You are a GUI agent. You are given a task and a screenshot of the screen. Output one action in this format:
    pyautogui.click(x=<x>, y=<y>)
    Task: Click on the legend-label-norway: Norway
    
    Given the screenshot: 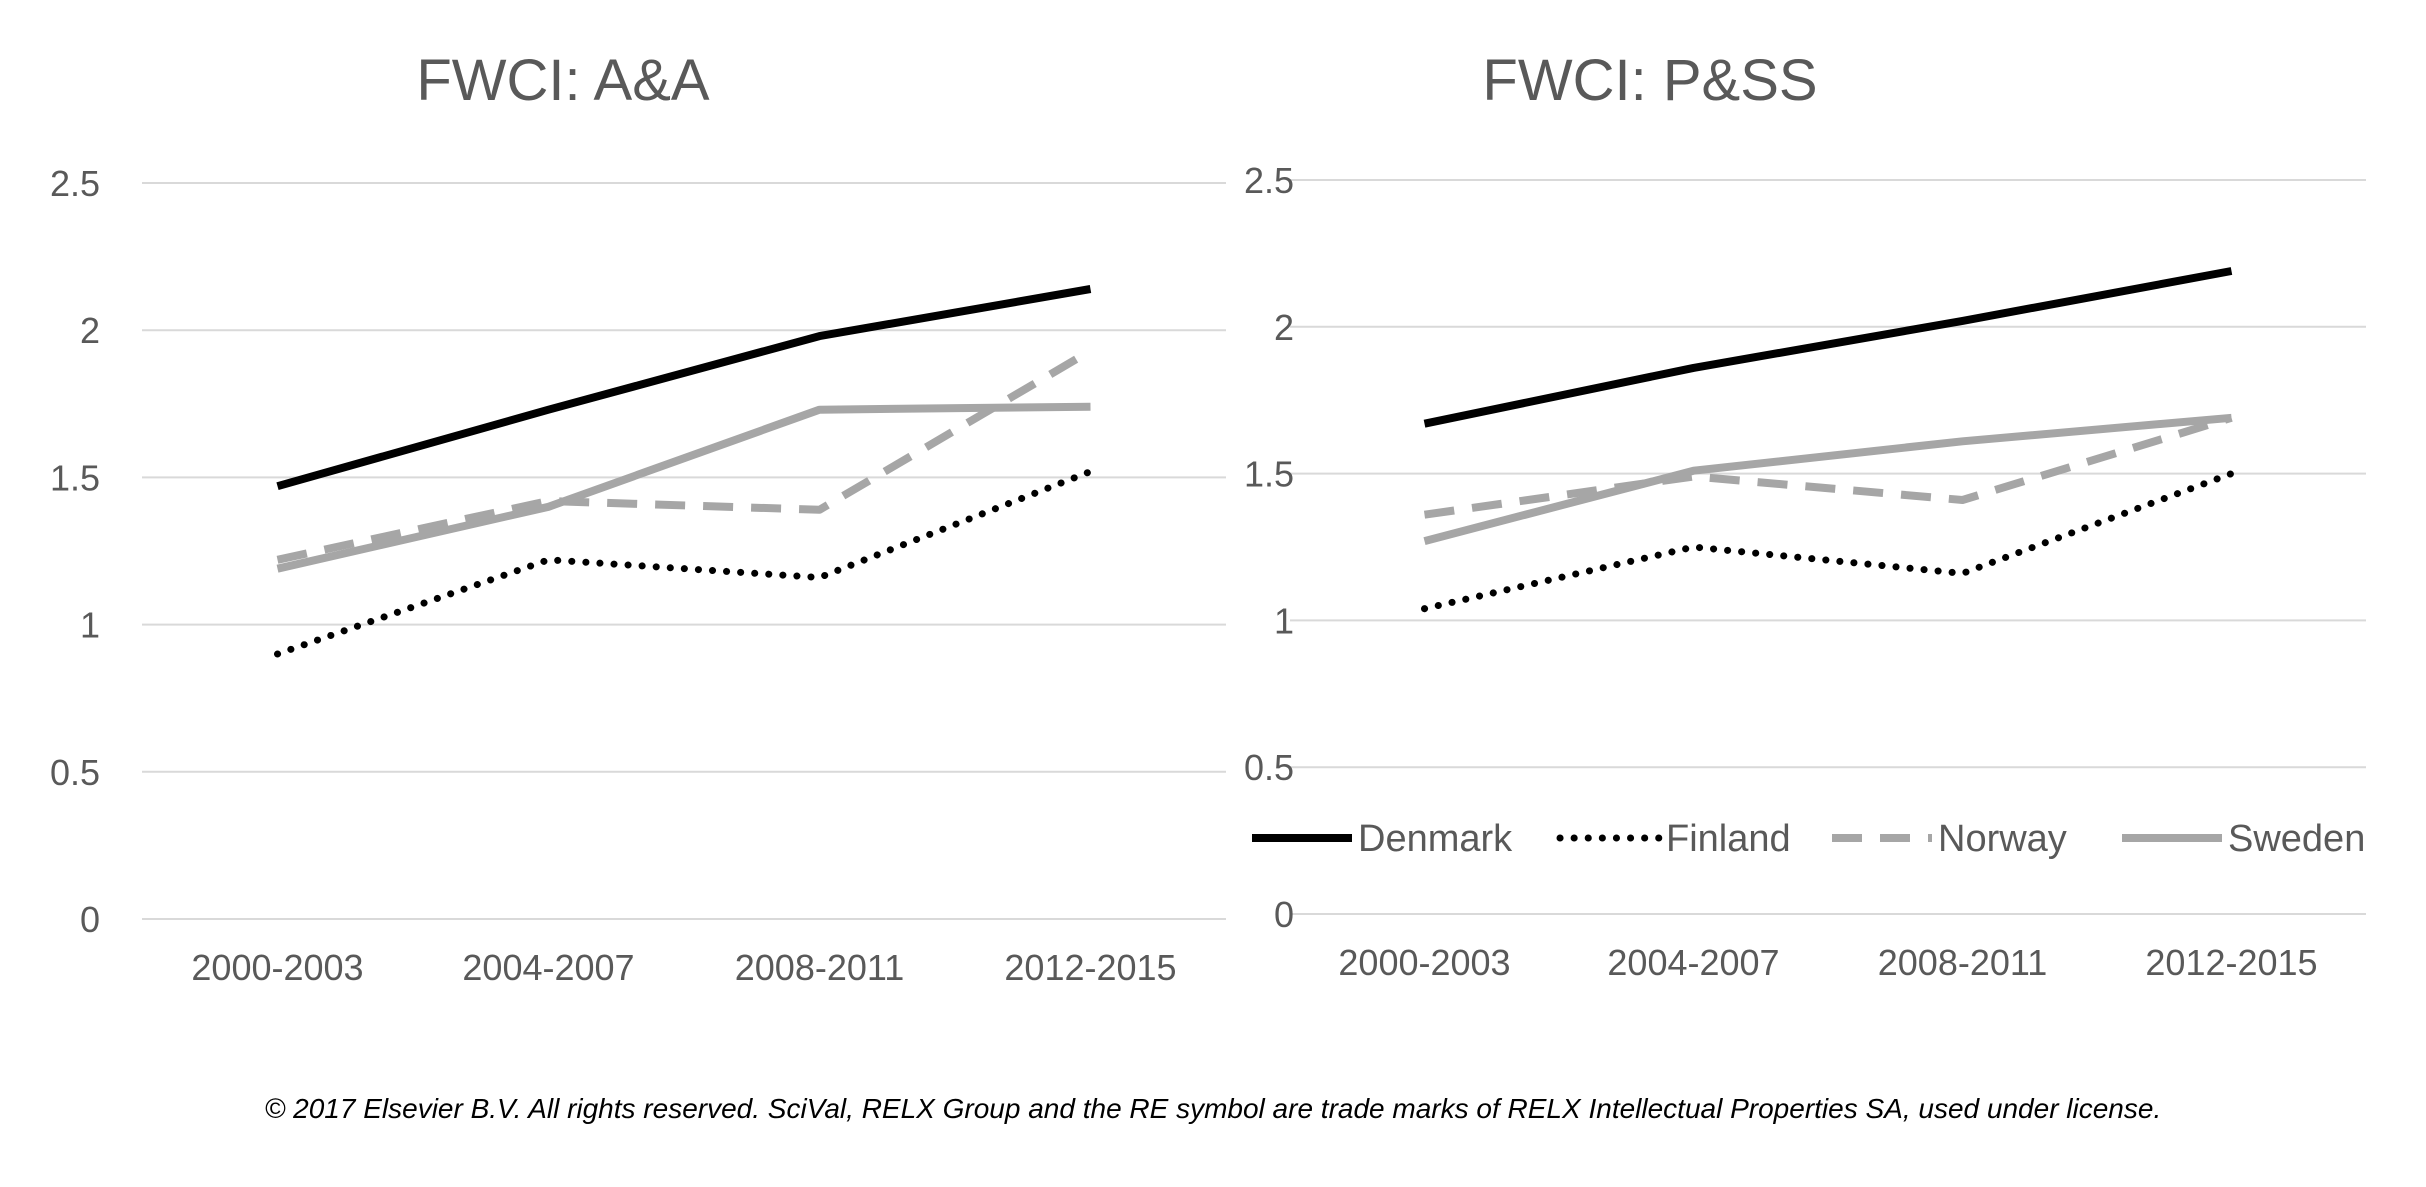 What is the action you would take?
    pyautogui.click(x=2002, y=839)
    